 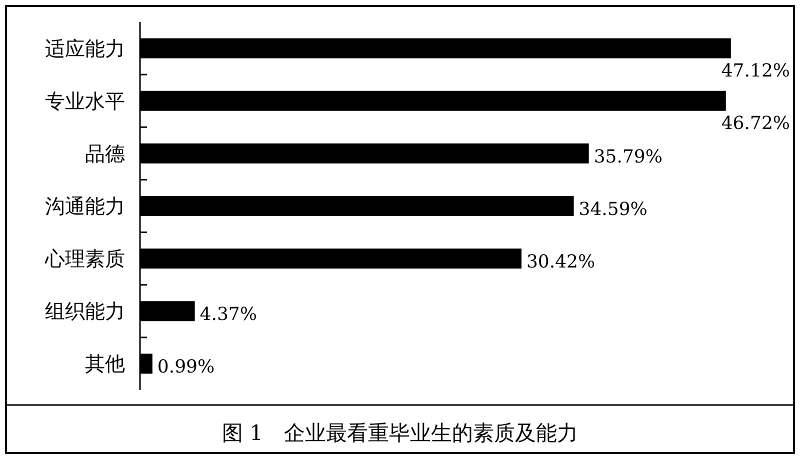 I want to click on data-label: 30.42%, so click(x=561, y=262).